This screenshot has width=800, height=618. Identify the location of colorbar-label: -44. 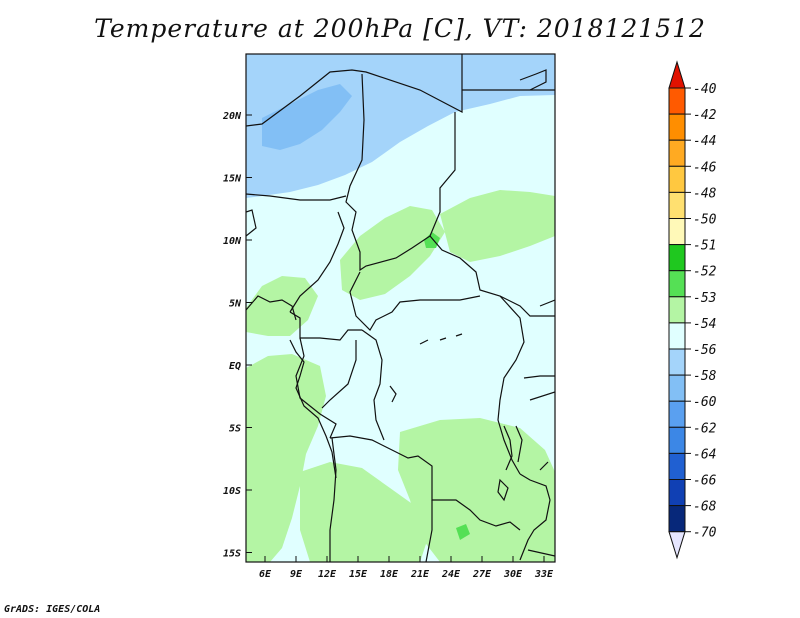
(704, 141).